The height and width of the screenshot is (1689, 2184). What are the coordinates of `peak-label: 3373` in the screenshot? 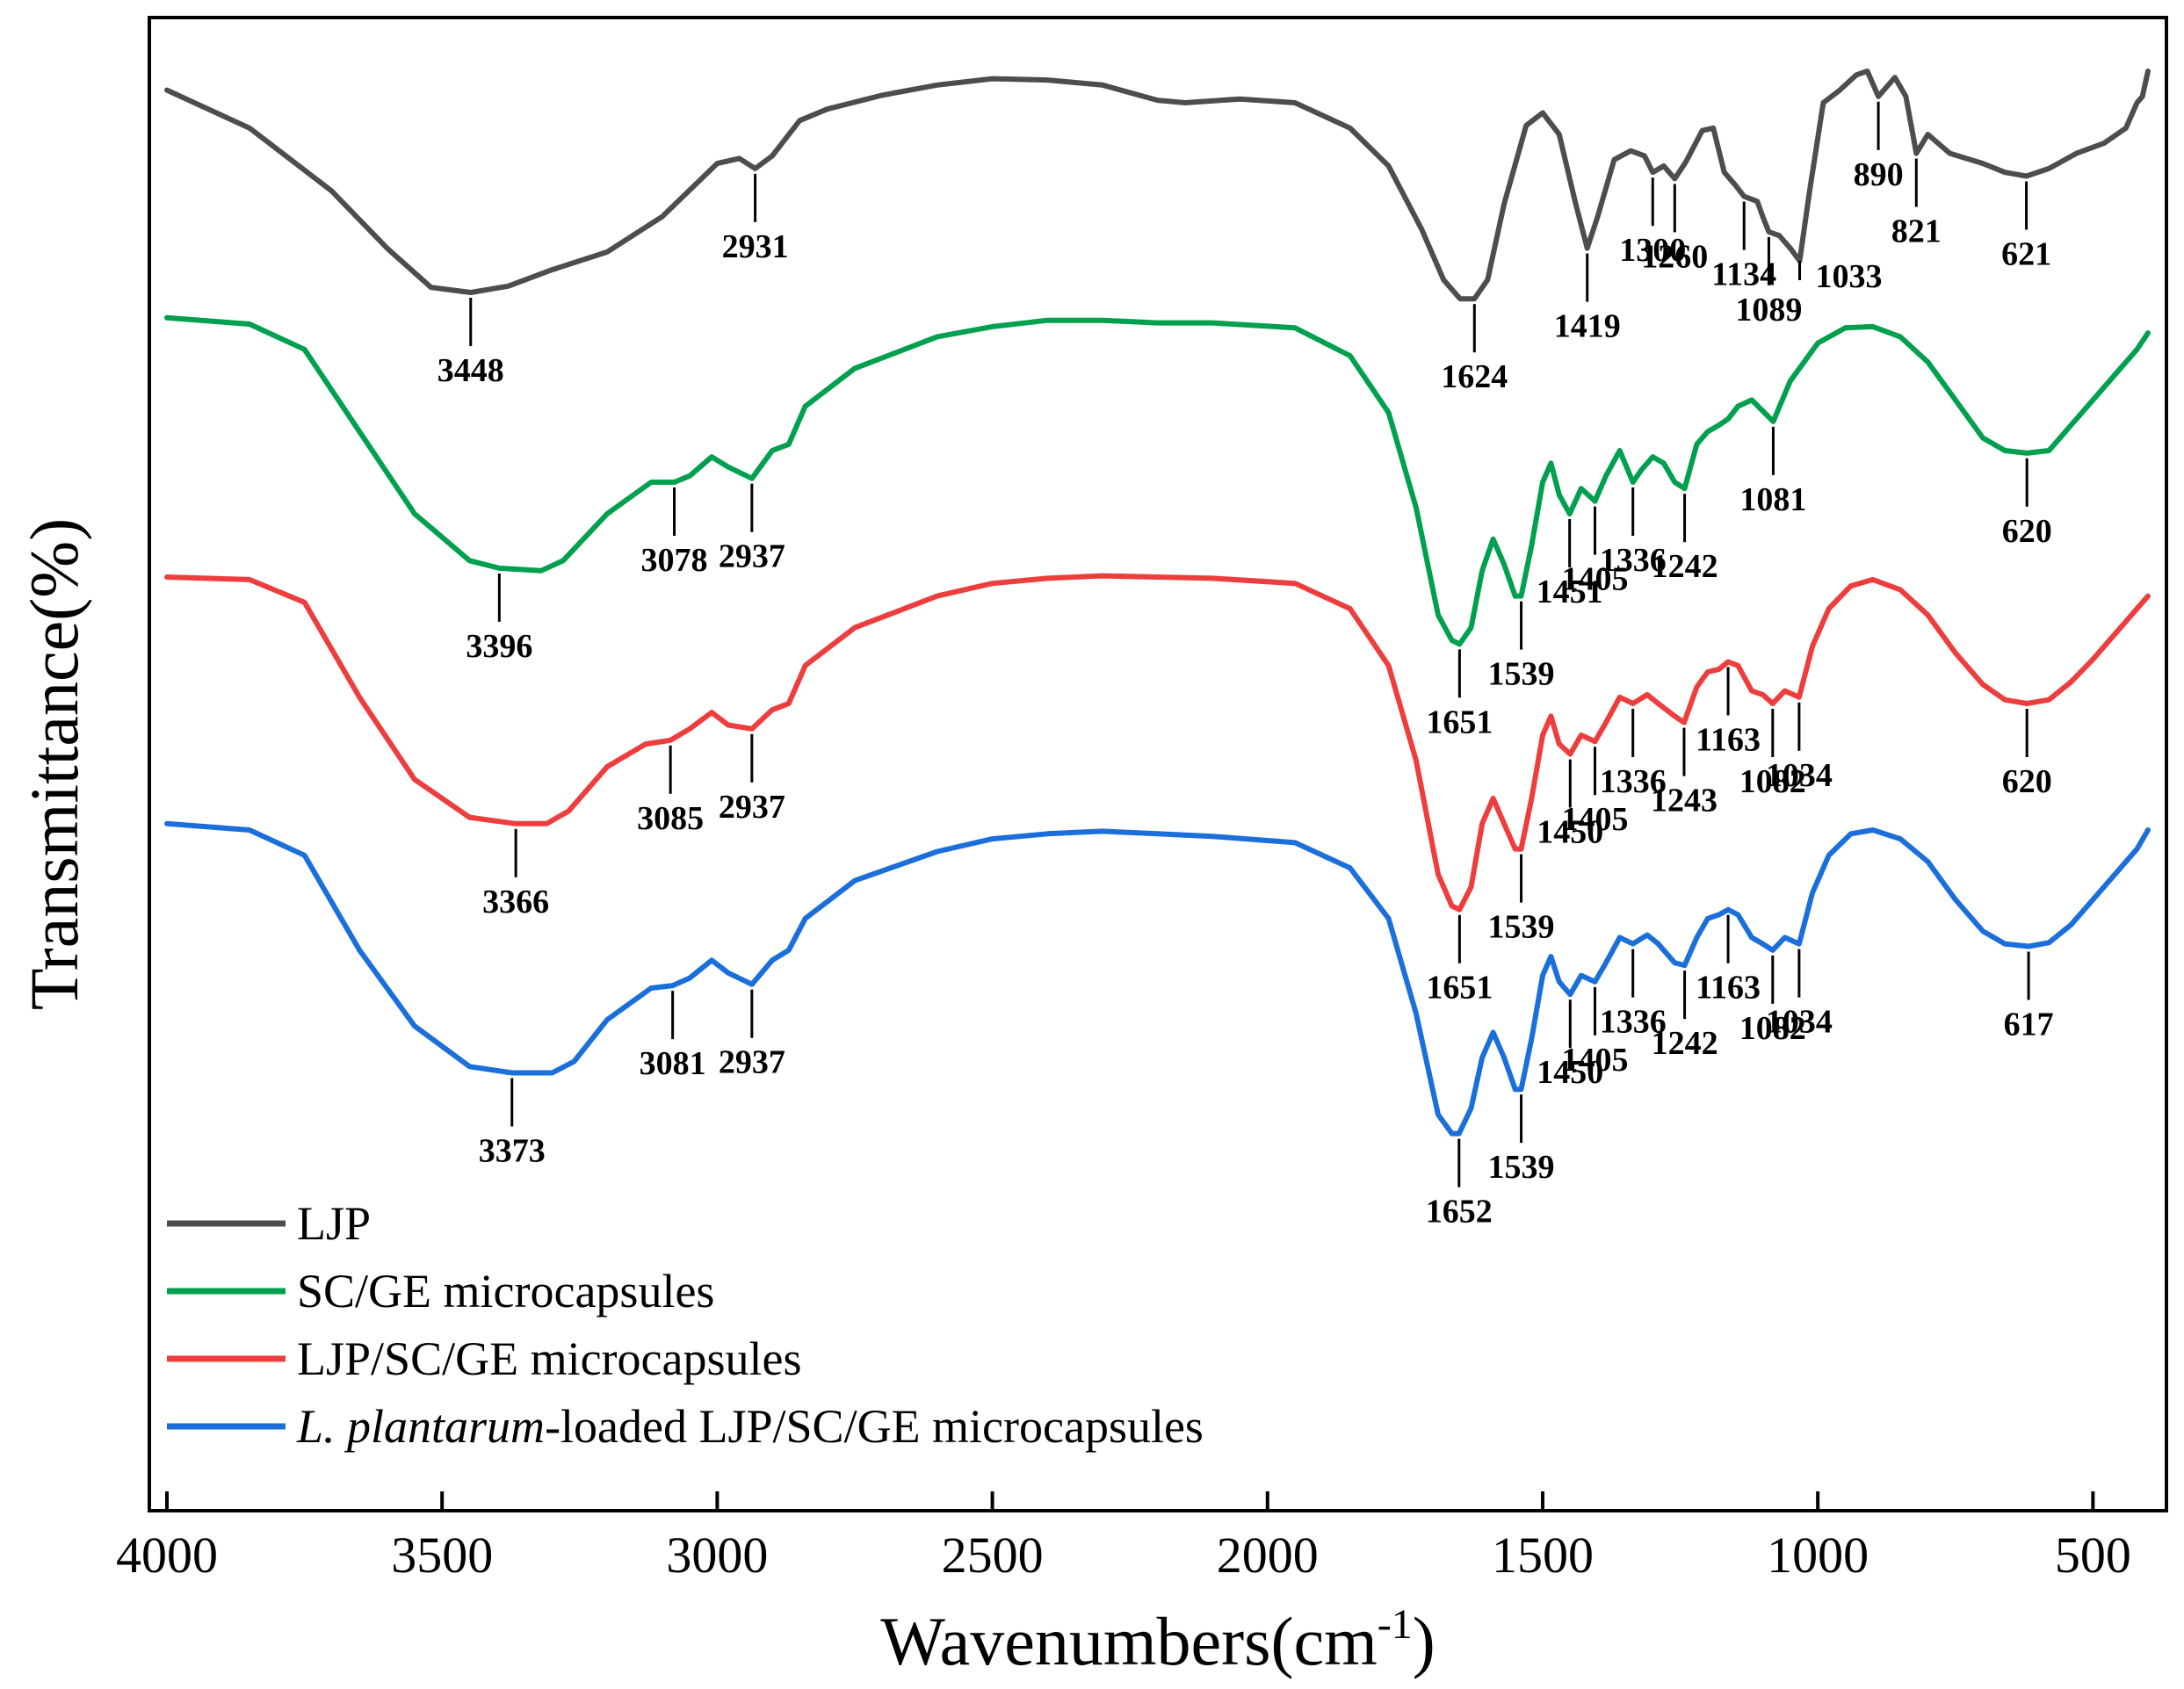 It's located at (512, 1150).